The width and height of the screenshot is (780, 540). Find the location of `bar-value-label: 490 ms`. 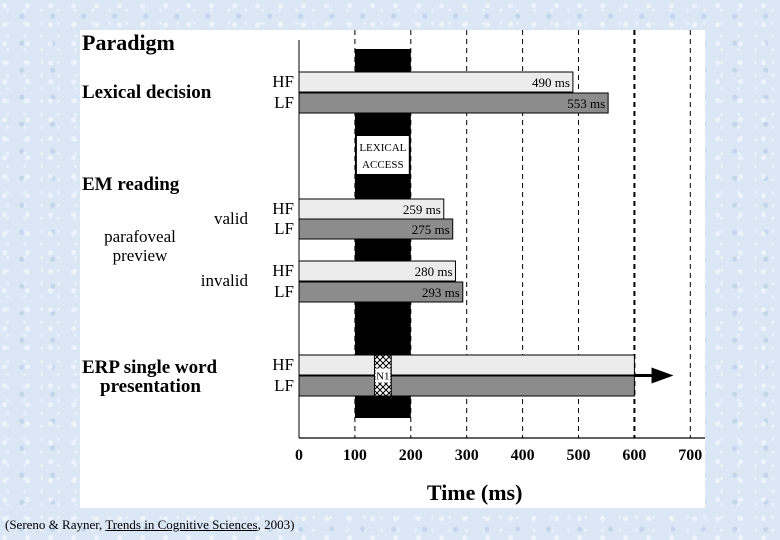

bar-value-label: 490 ms is located at coordinates (551, 82).